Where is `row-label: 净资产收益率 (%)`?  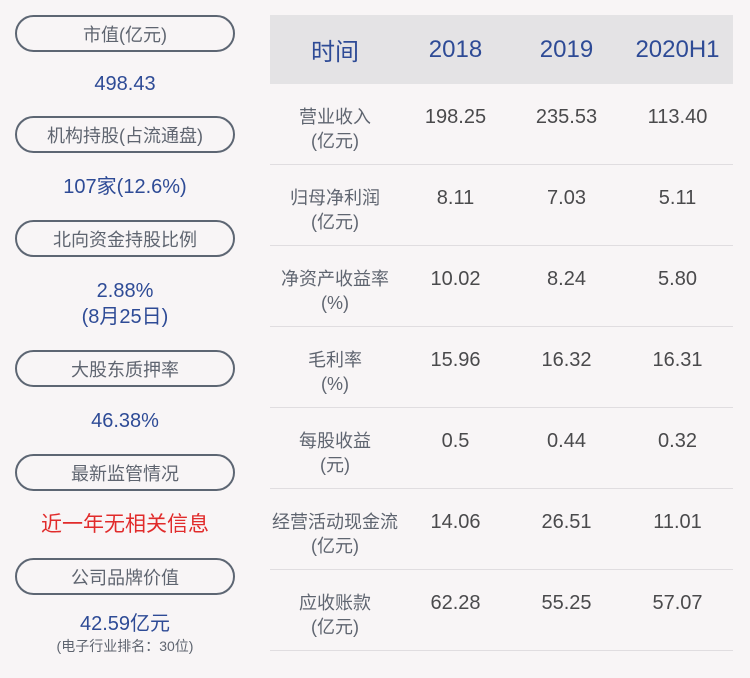 row-label: 净资产收益率 (%) is located at coordinates (335, 286).